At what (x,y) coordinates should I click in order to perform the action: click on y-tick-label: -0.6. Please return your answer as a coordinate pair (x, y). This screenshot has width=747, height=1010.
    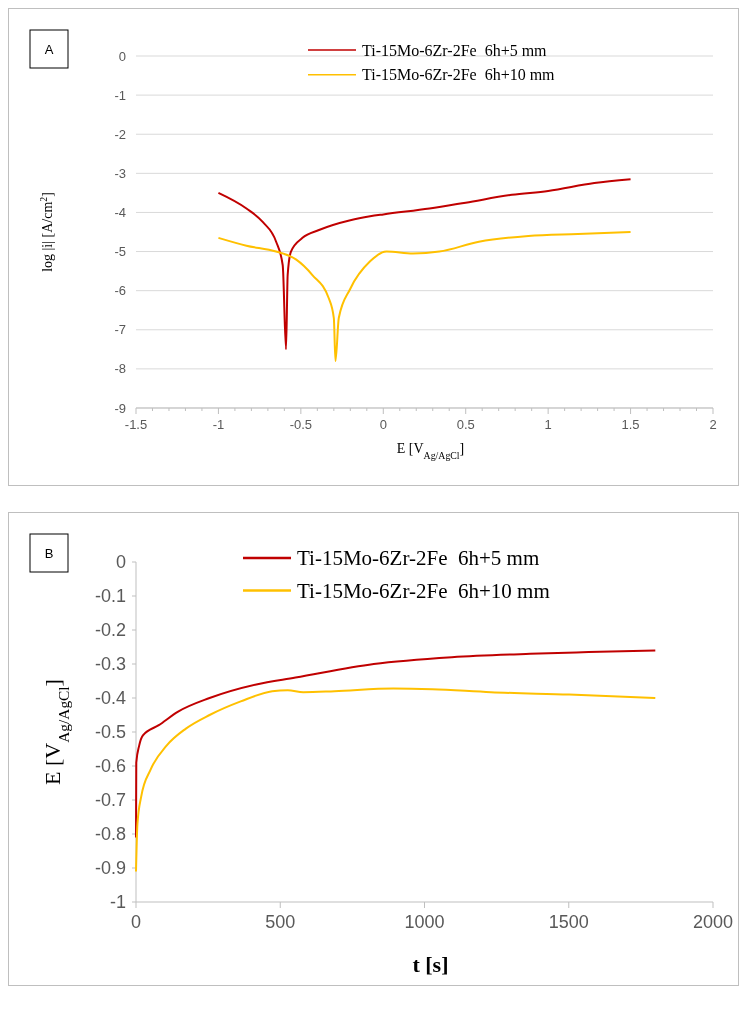
    Looking at the image, I should click on (110, 766).